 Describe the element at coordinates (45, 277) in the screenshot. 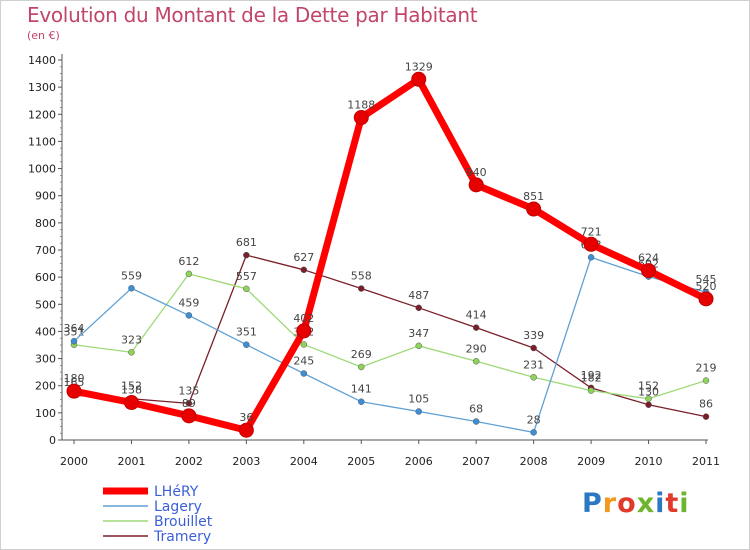

I see `y-tick-label: 600` at that location.